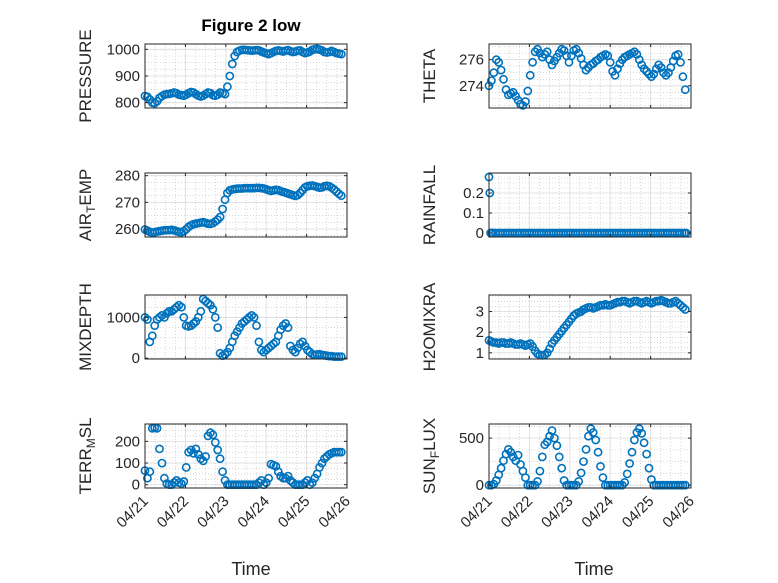 Image resolution: width=778 pixels, height=583 pixels. Describe the element at coordinates (123, 49) in the screenshot. I see `y-tick-label: 1000` at that location.